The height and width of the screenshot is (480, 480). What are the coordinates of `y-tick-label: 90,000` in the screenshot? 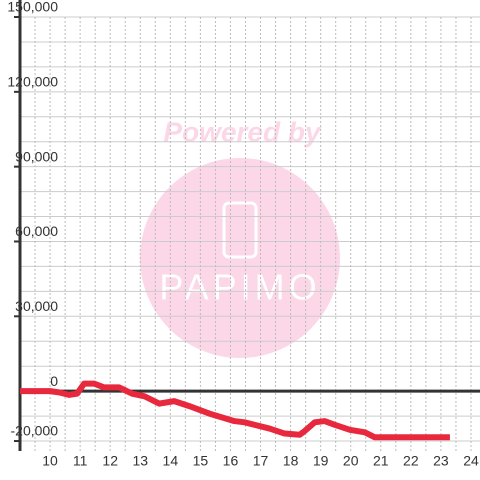 It's located at (36, 156).